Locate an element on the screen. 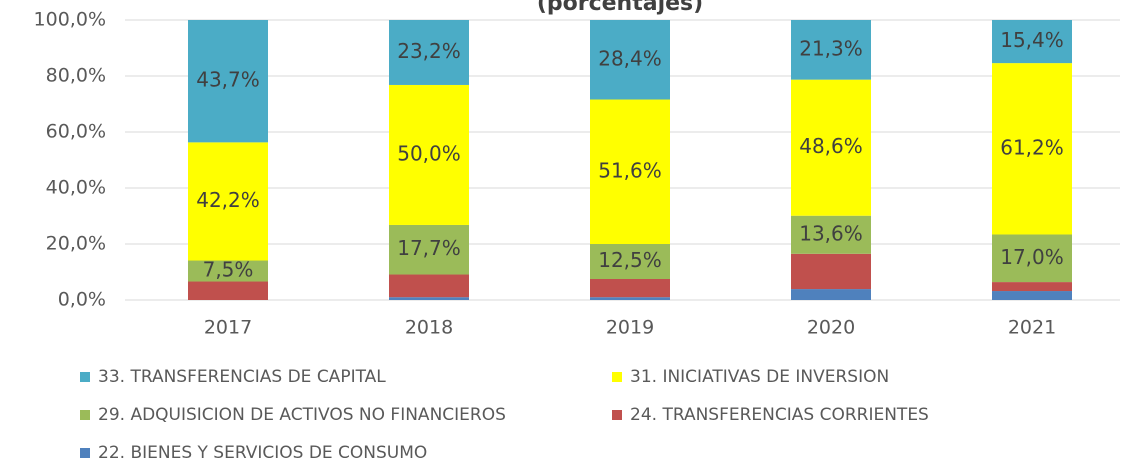  data-label: 17,7% is located at coordinates (429, 248).